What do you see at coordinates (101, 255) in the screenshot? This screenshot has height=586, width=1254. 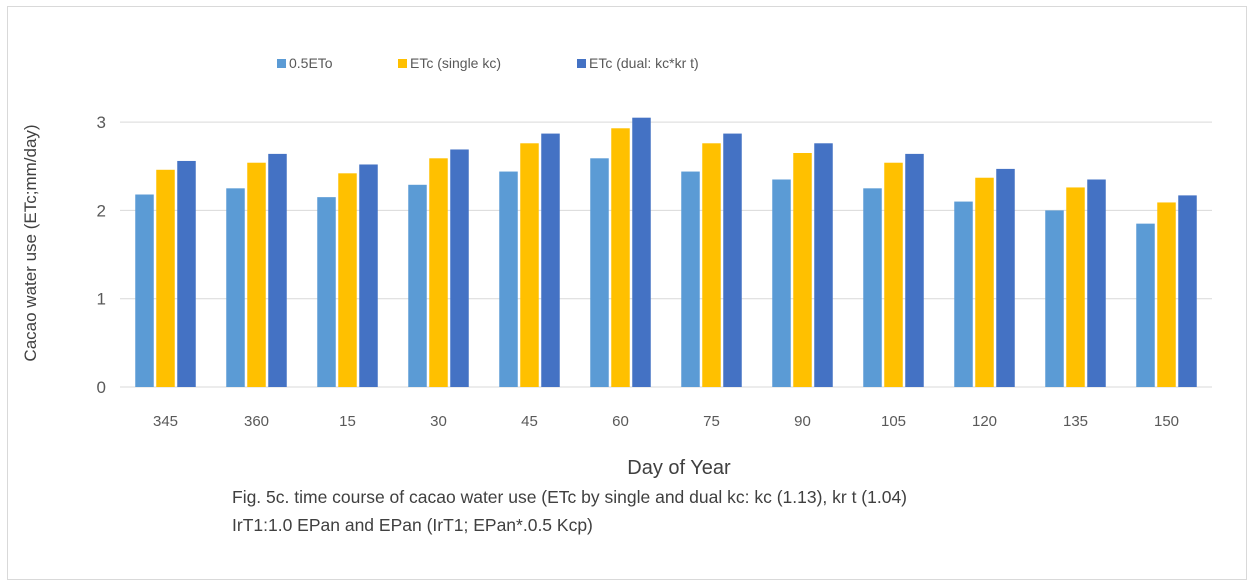 I see `y-tick-labels: 0 1 2 3` at bounding box center [101, 255].